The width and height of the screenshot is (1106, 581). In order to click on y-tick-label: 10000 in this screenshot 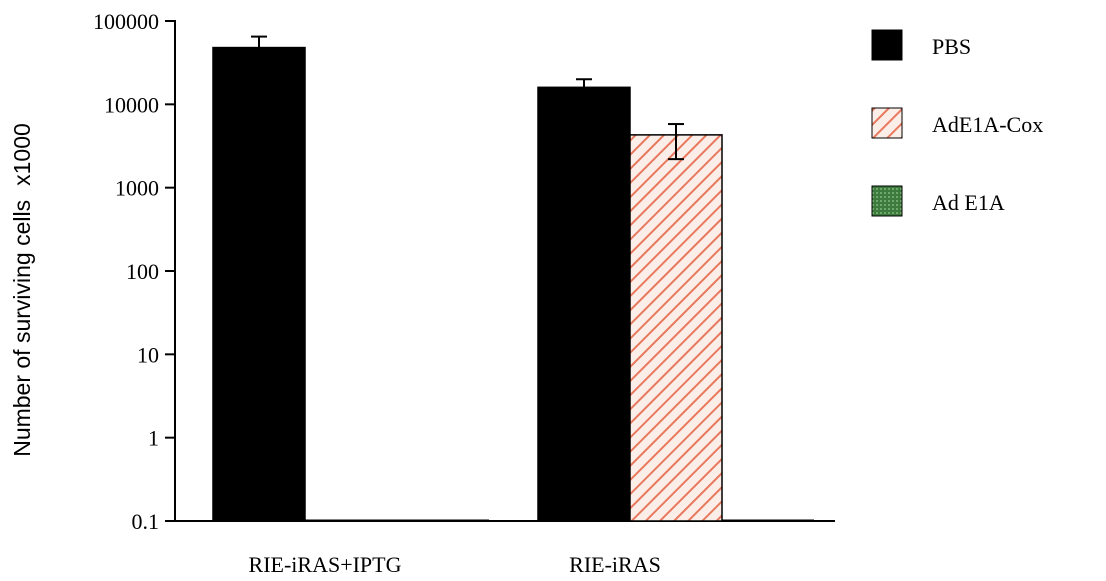, I will do `click(131, 104)`.